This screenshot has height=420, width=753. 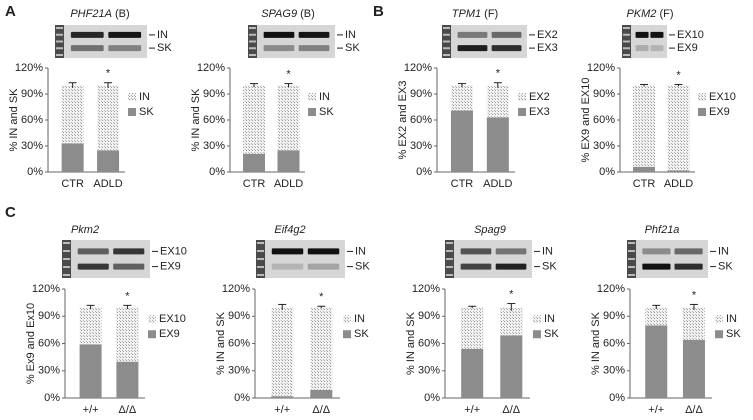 I want to click on title-gene: Spag9, so click(x=490, y=230).